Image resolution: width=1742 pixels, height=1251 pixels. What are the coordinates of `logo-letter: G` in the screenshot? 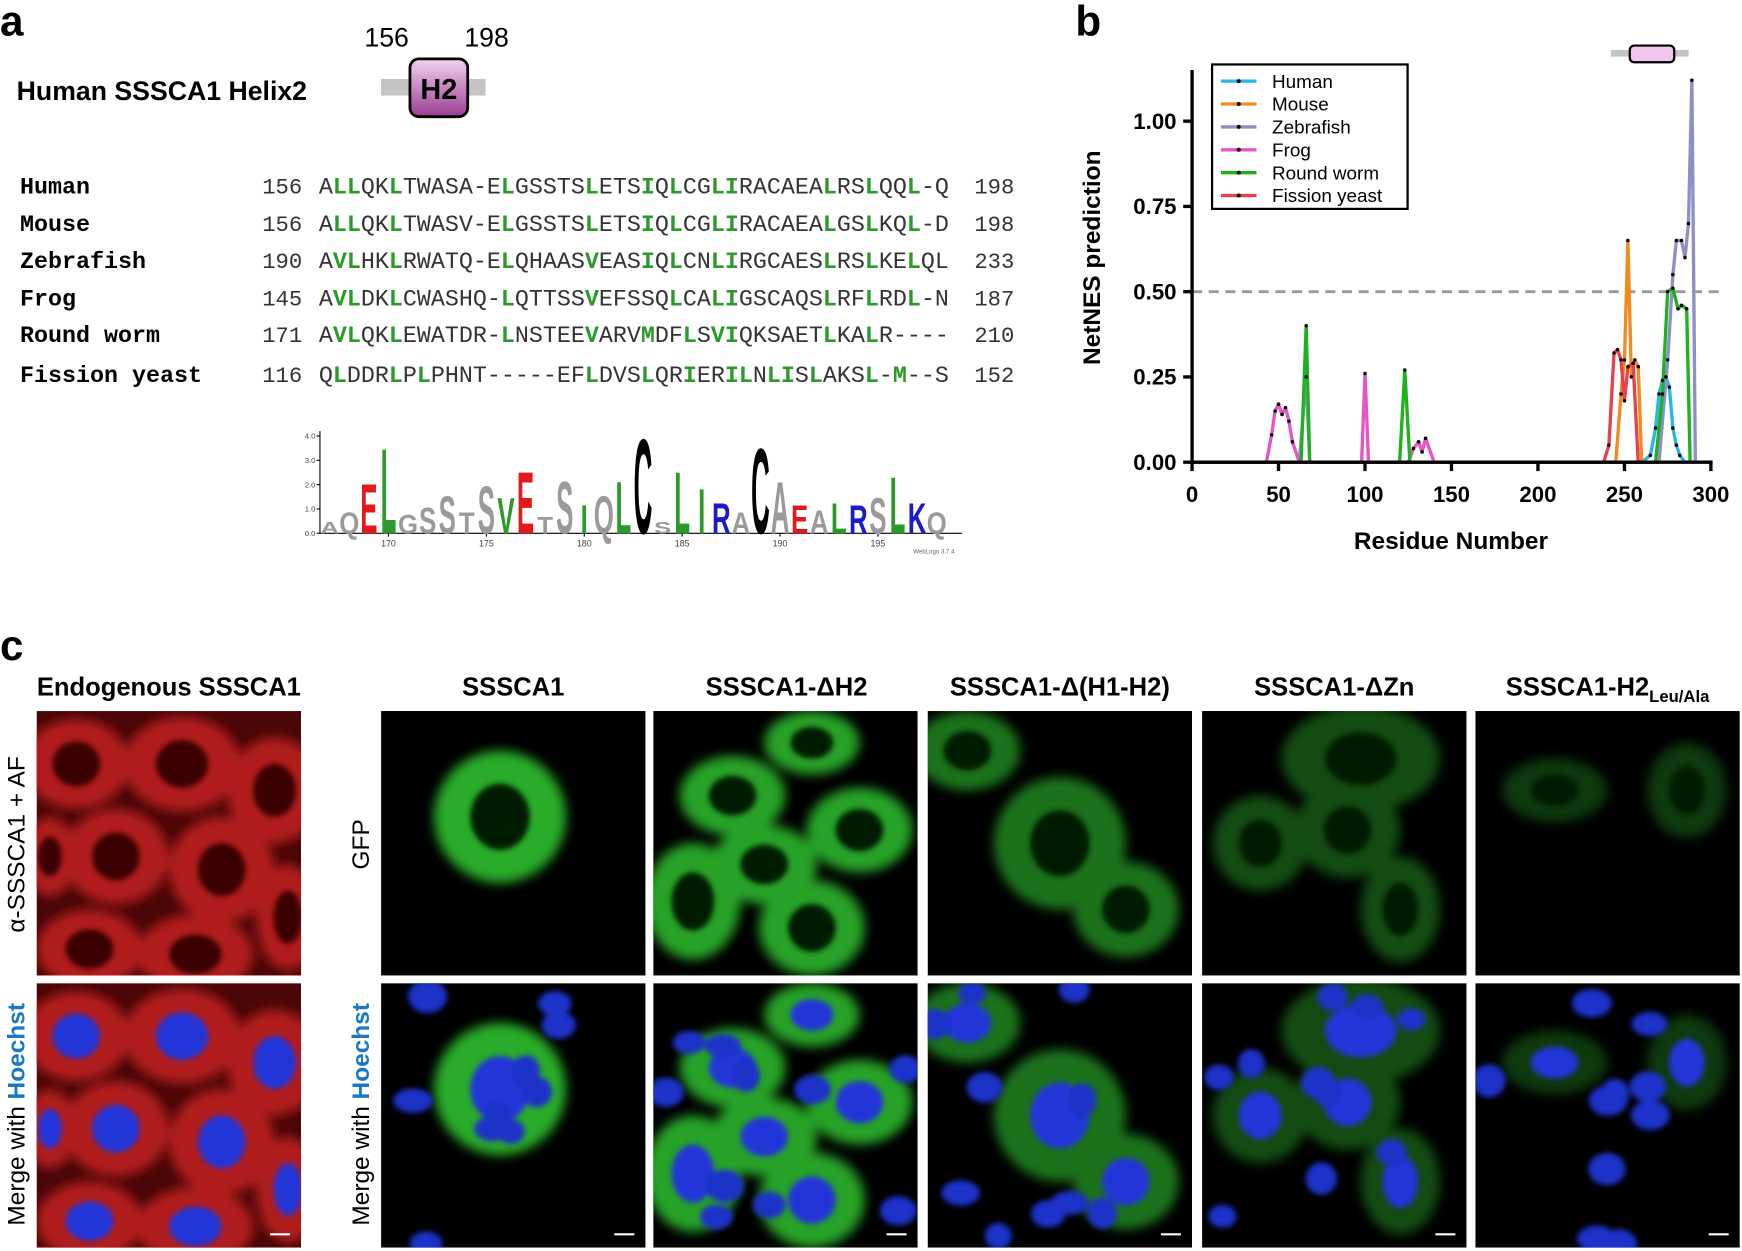 It's located at (408, 524).